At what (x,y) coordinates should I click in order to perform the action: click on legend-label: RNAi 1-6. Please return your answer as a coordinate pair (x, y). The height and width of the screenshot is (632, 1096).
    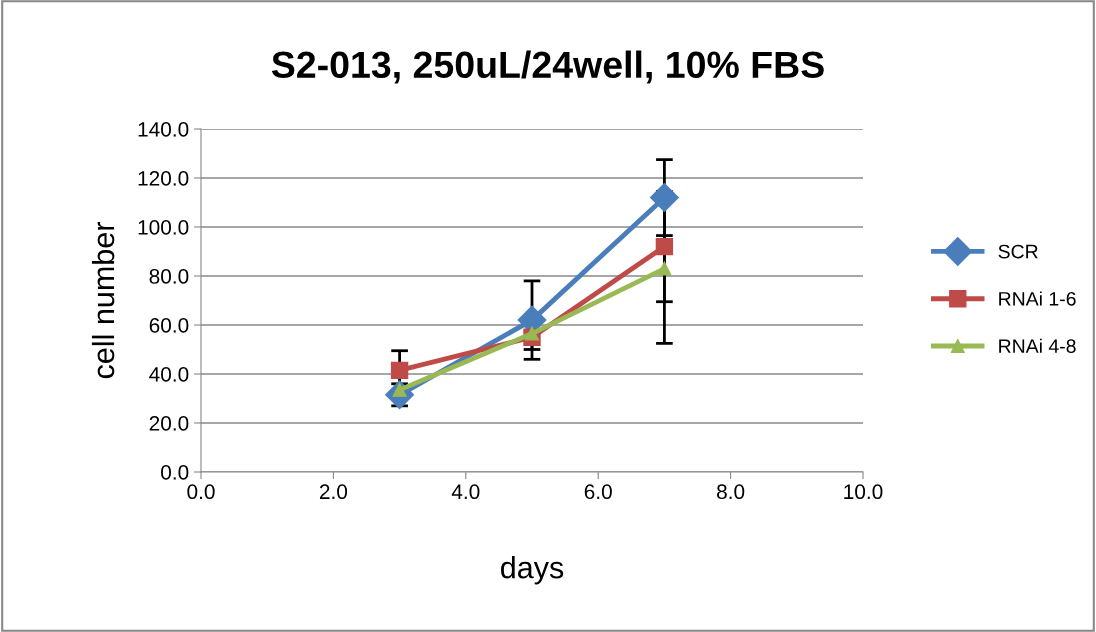
    Looking at the image, I should click on (1037, 298).